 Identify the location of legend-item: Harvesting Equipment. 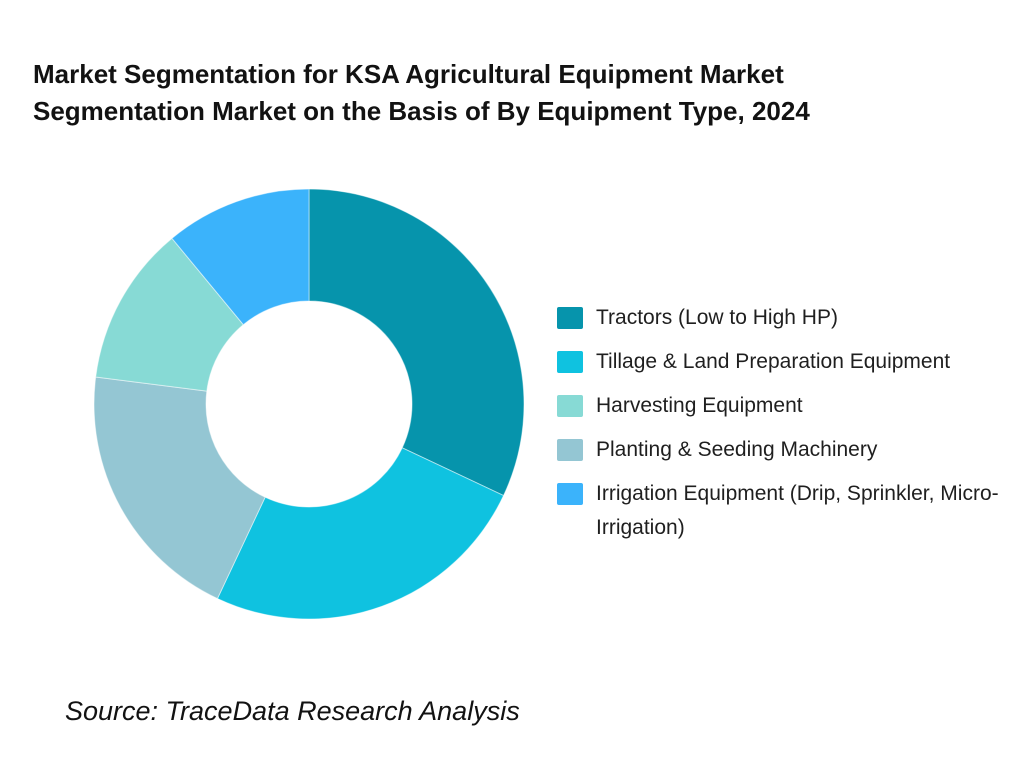
(790, 406).